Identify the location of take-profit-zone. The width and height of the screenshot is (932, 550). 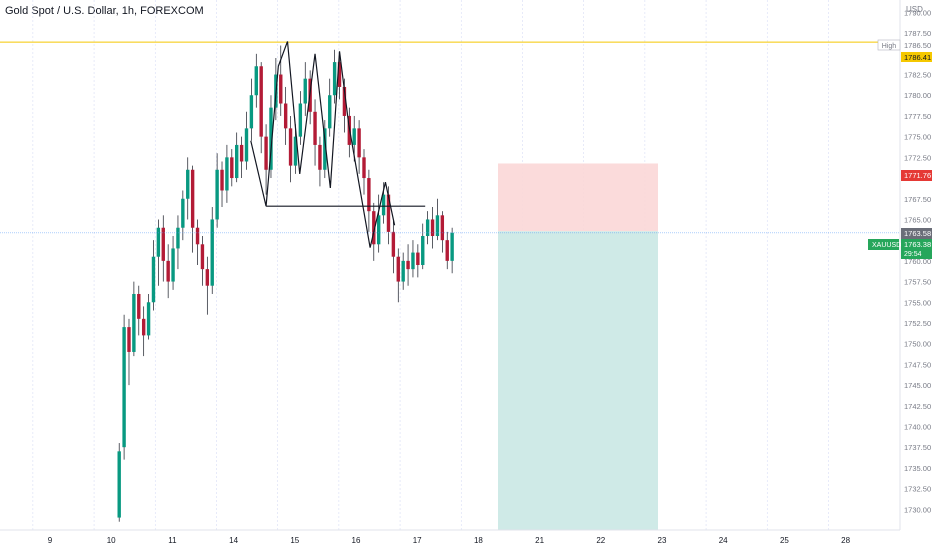
(578, 380).